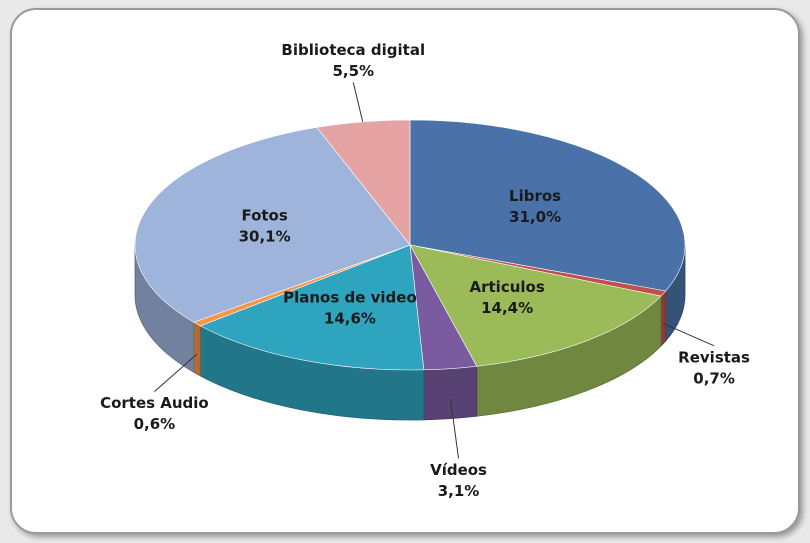  I want to click on slice-label: Articulos, so click(507, 287).